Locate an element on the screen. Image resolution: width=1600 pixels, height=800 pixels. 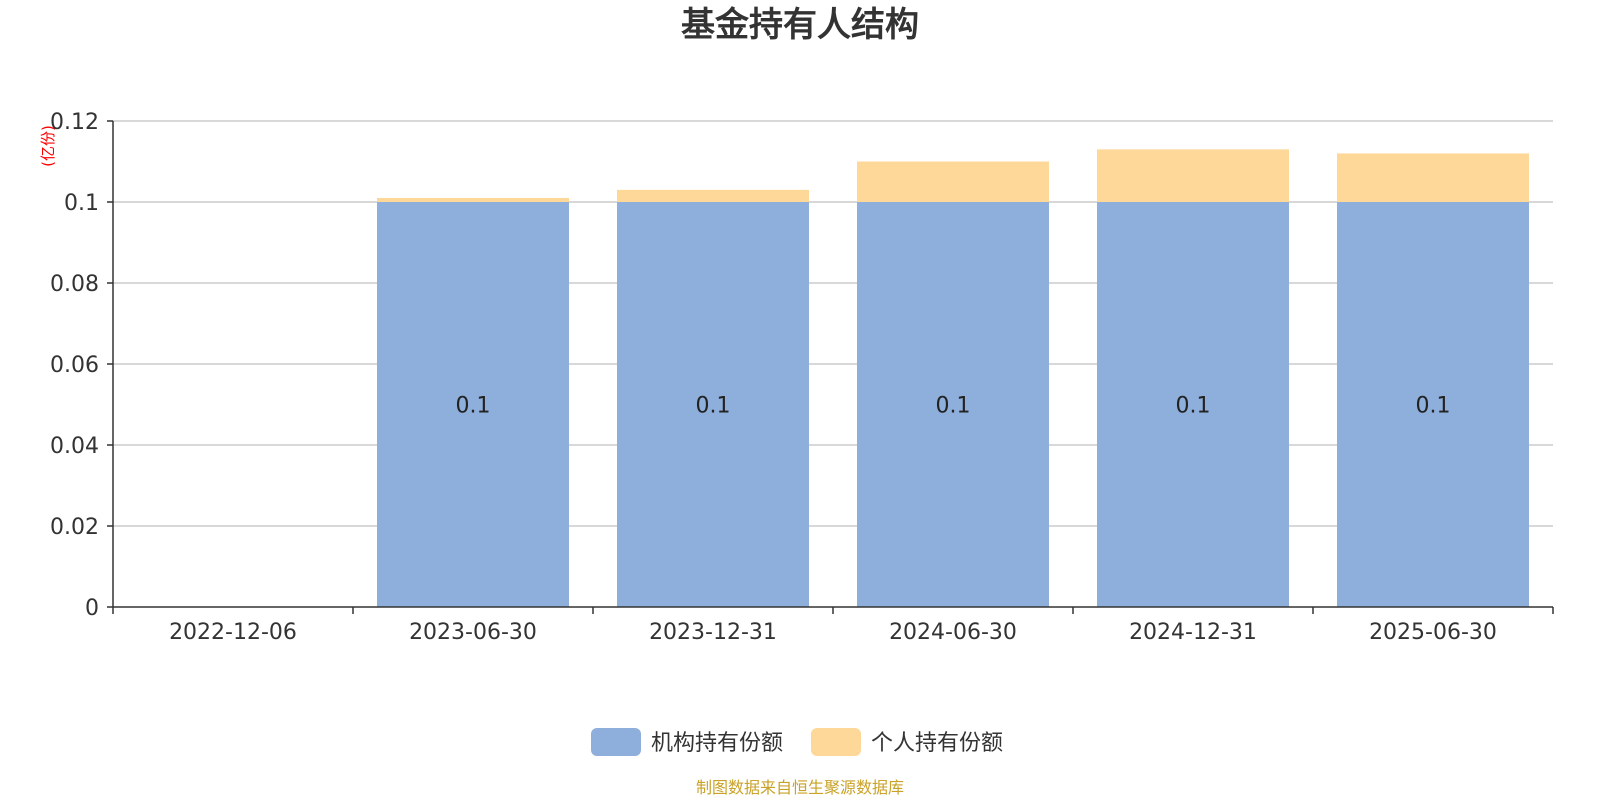
y-tick-label: 0.04 is located at coordinates (74, 446).